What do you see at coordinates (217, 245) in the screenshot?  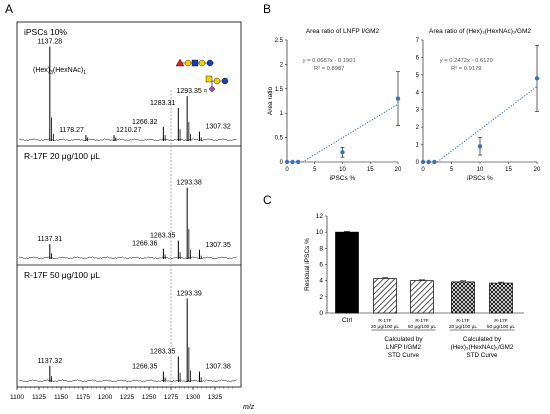 I see `peak-label: 1307.35` at bounding box center [217, 245].